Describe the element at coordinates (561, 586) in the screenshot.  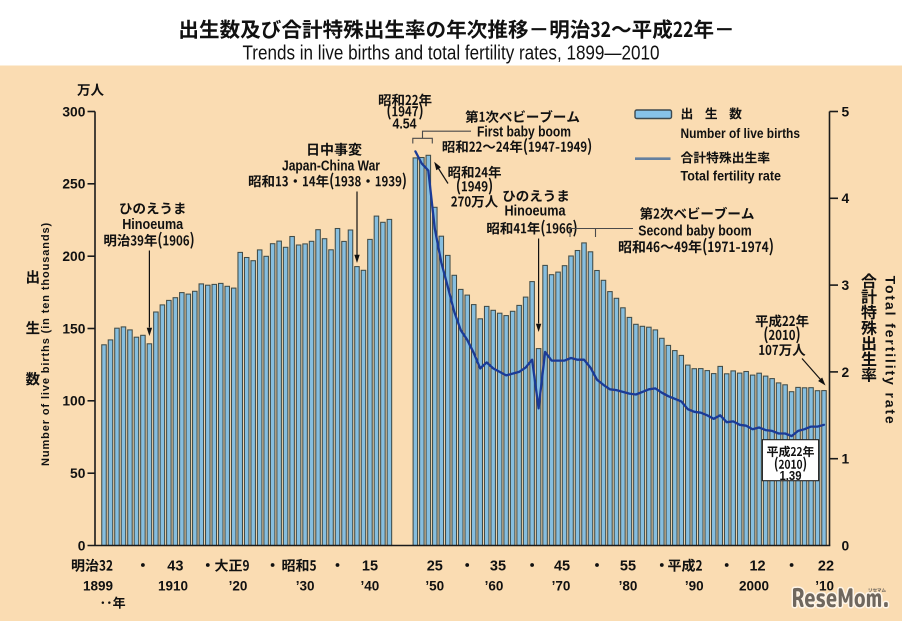
I see `svg-text: ’70` at that location.